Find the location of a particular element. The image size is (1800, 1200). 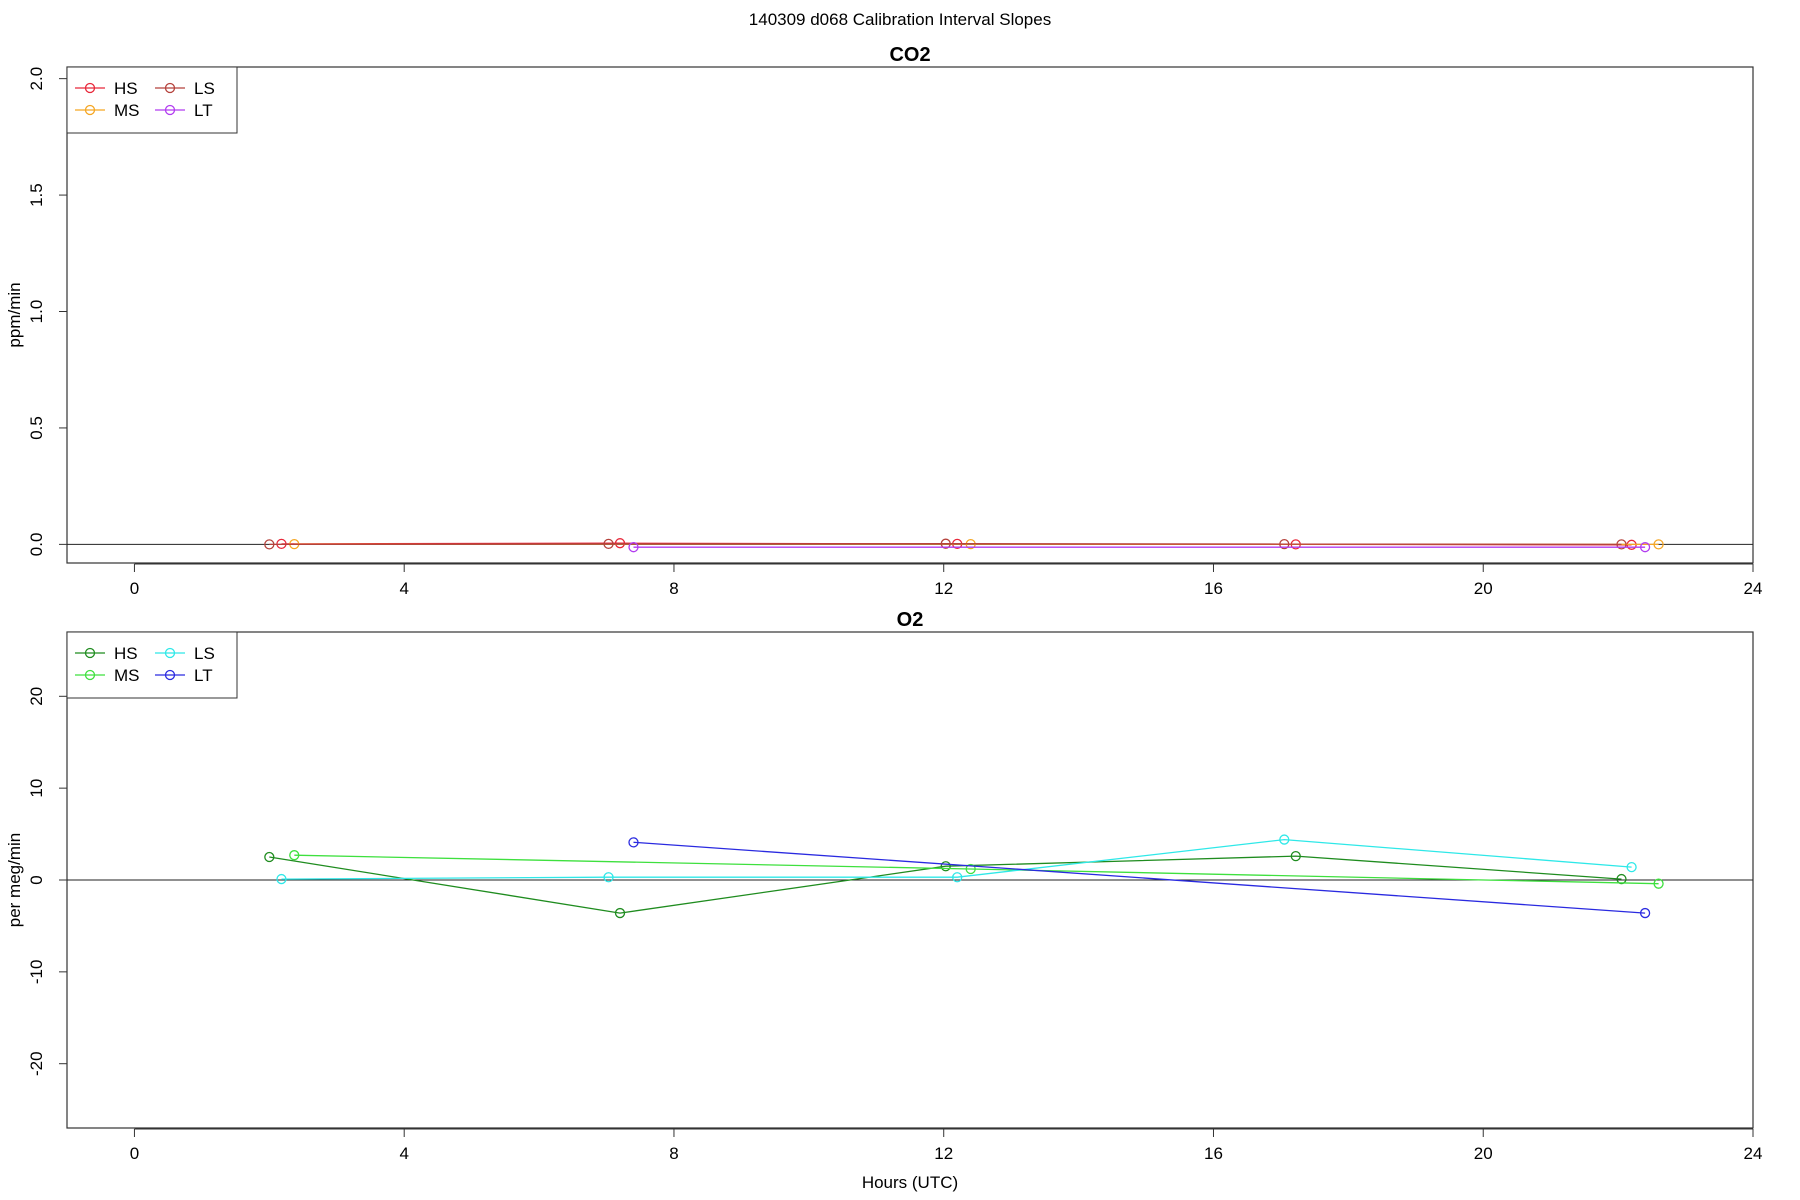

y-axis-label: ppm/min is located at coordinates (14, 314).